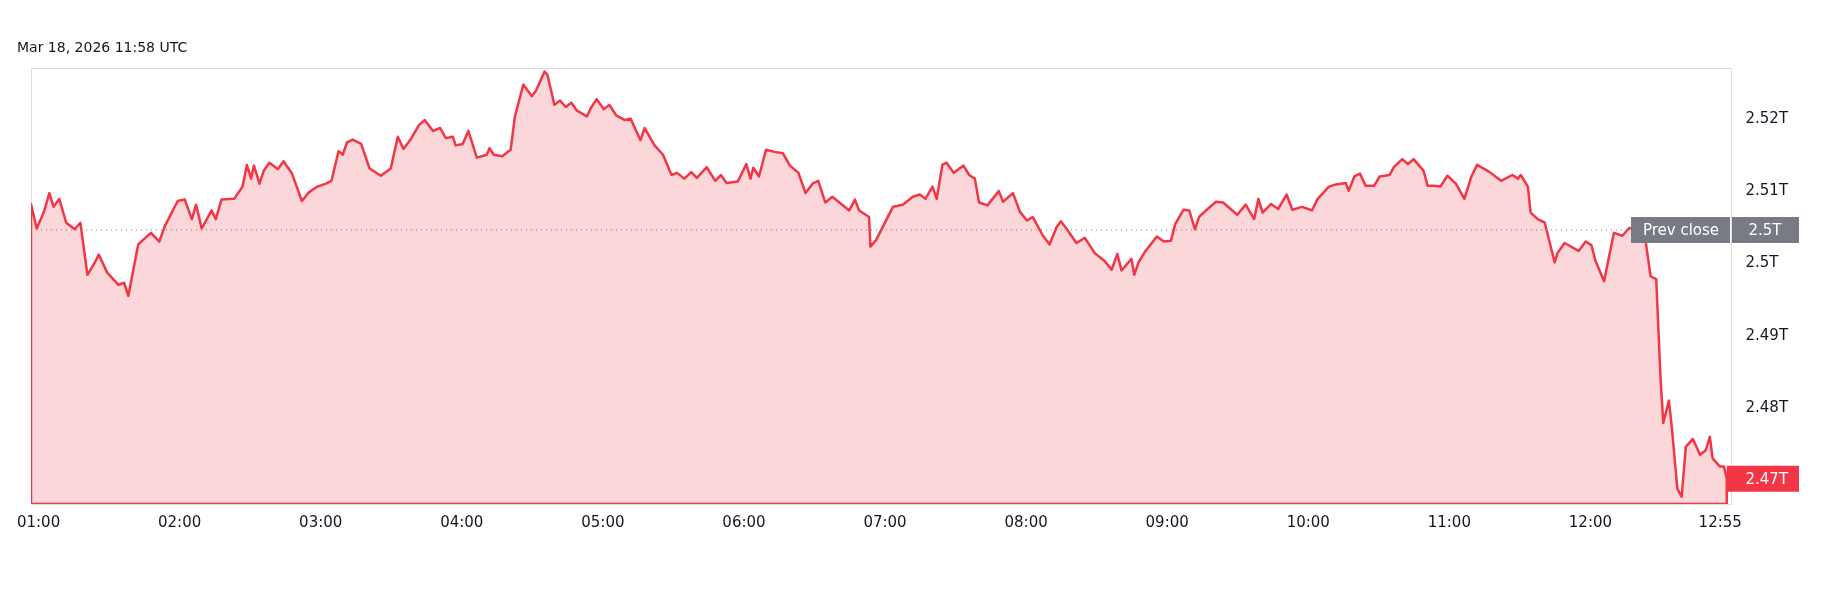 The height and width of the screenshot is (611, 1830). I want to click on y-tick-label: 2.48T, so click(1767, 406).